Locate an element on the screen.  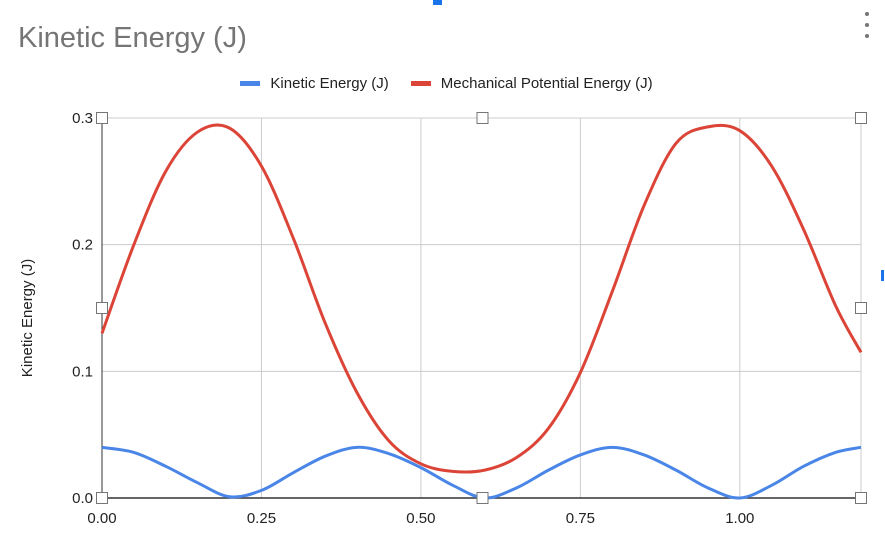
more-vert-icon is located at coordinates (867, 25).